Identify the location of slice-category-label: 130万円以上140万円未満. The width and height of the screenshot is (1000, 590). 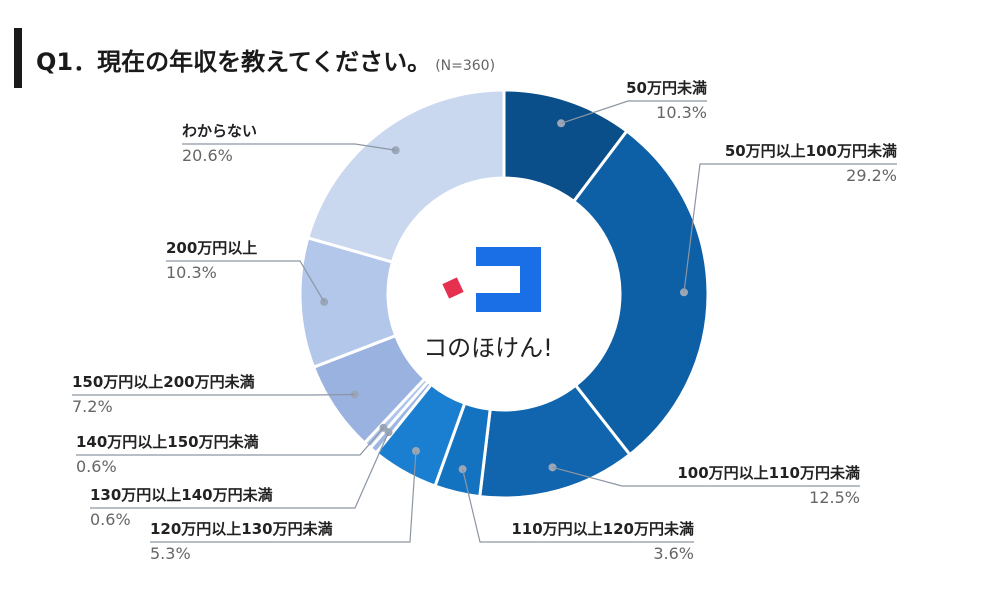
(181, 495).